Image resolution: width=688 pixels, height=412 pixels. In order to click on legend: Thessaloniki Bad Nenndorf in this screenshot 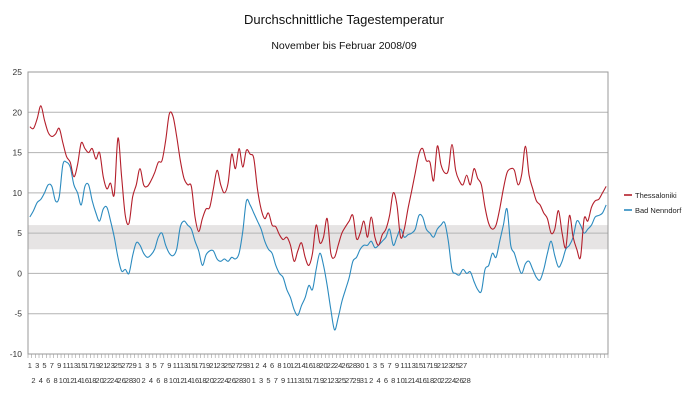, I will do `click(653, 203)`.